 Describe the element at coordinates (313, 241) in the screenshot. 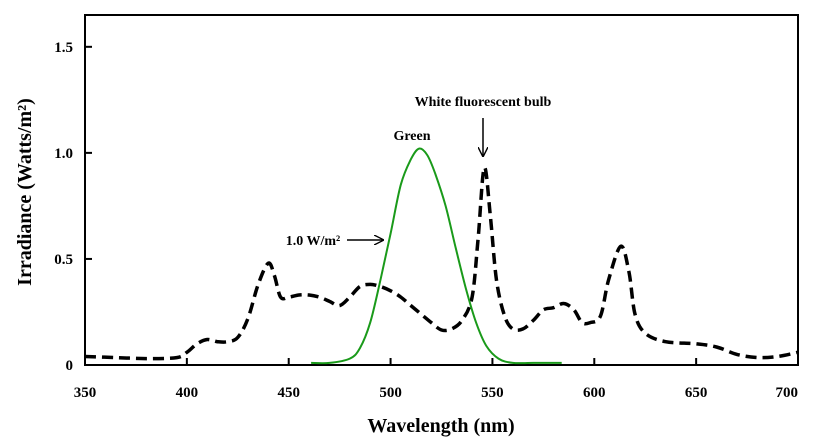

I see `annotation-area-label: 1.0 W/m²` at that location.